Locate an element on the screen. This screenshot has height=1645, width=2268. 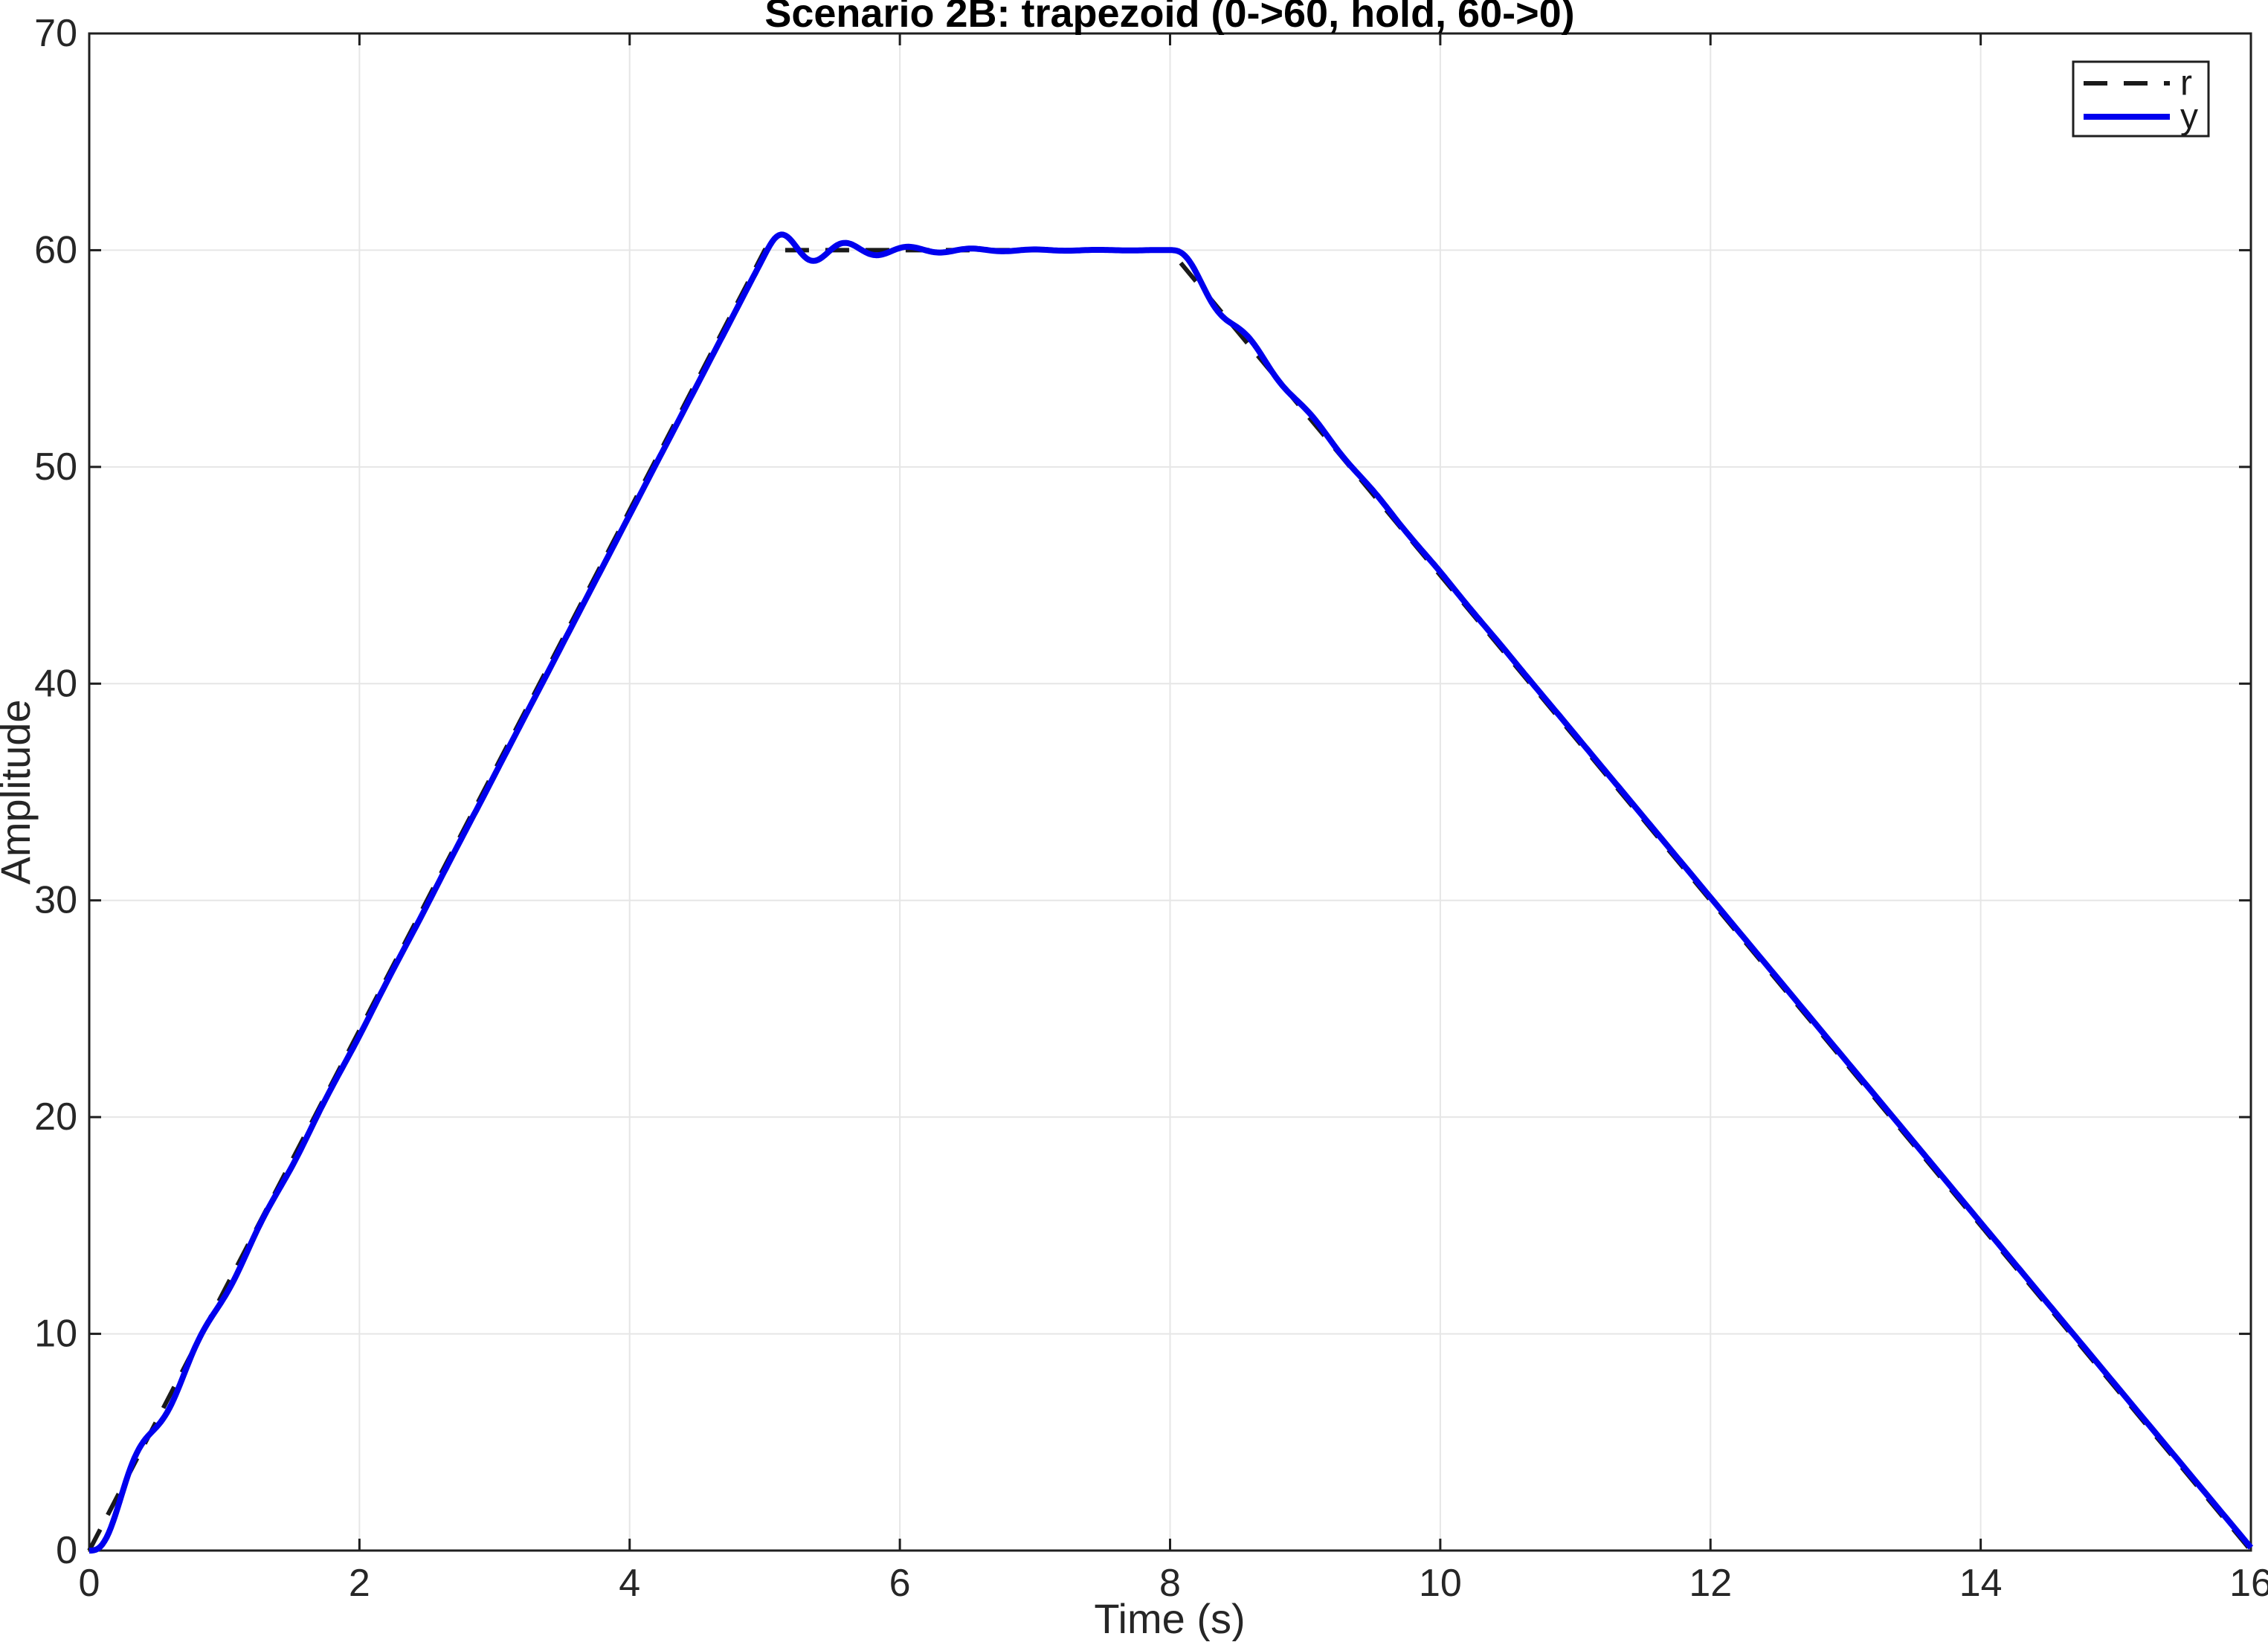
x-tick-labels: 0 2 4 6 8 10 12 14 16 is located at coordinates (1173, 1583).